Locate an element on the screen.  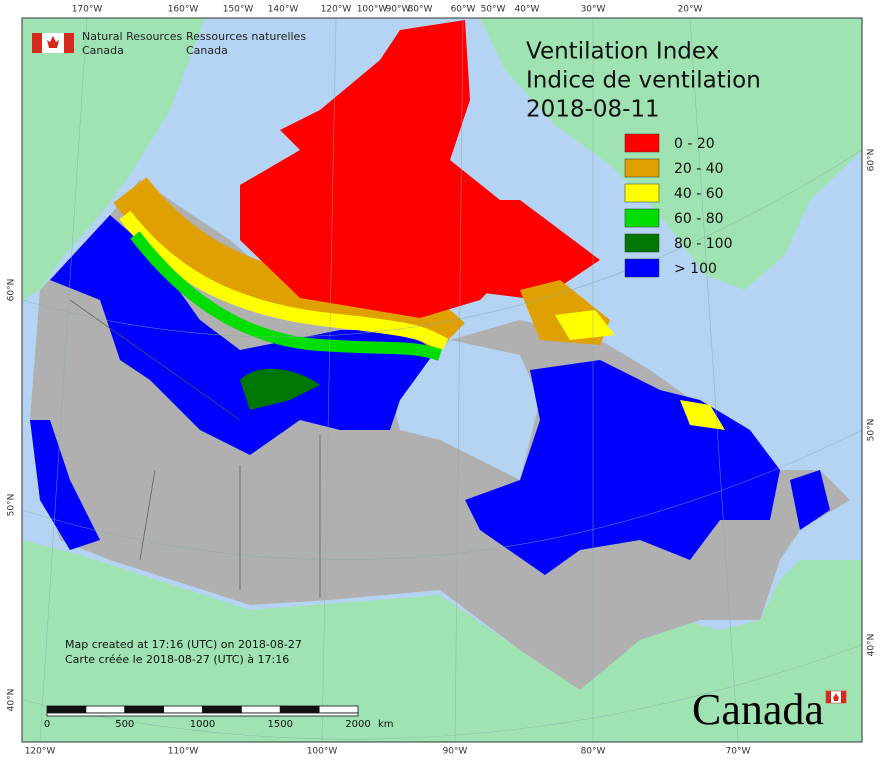
wordmark: Canada is located at coordinates (769, 709).